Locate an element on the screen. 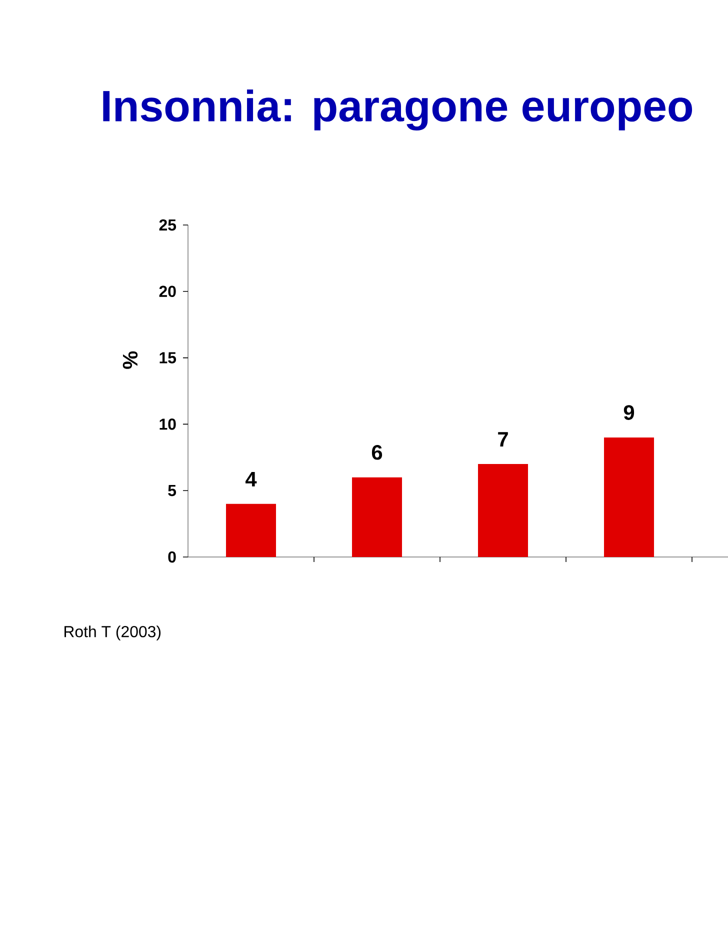  data-label: 9 is located at coordinates (629, 412).